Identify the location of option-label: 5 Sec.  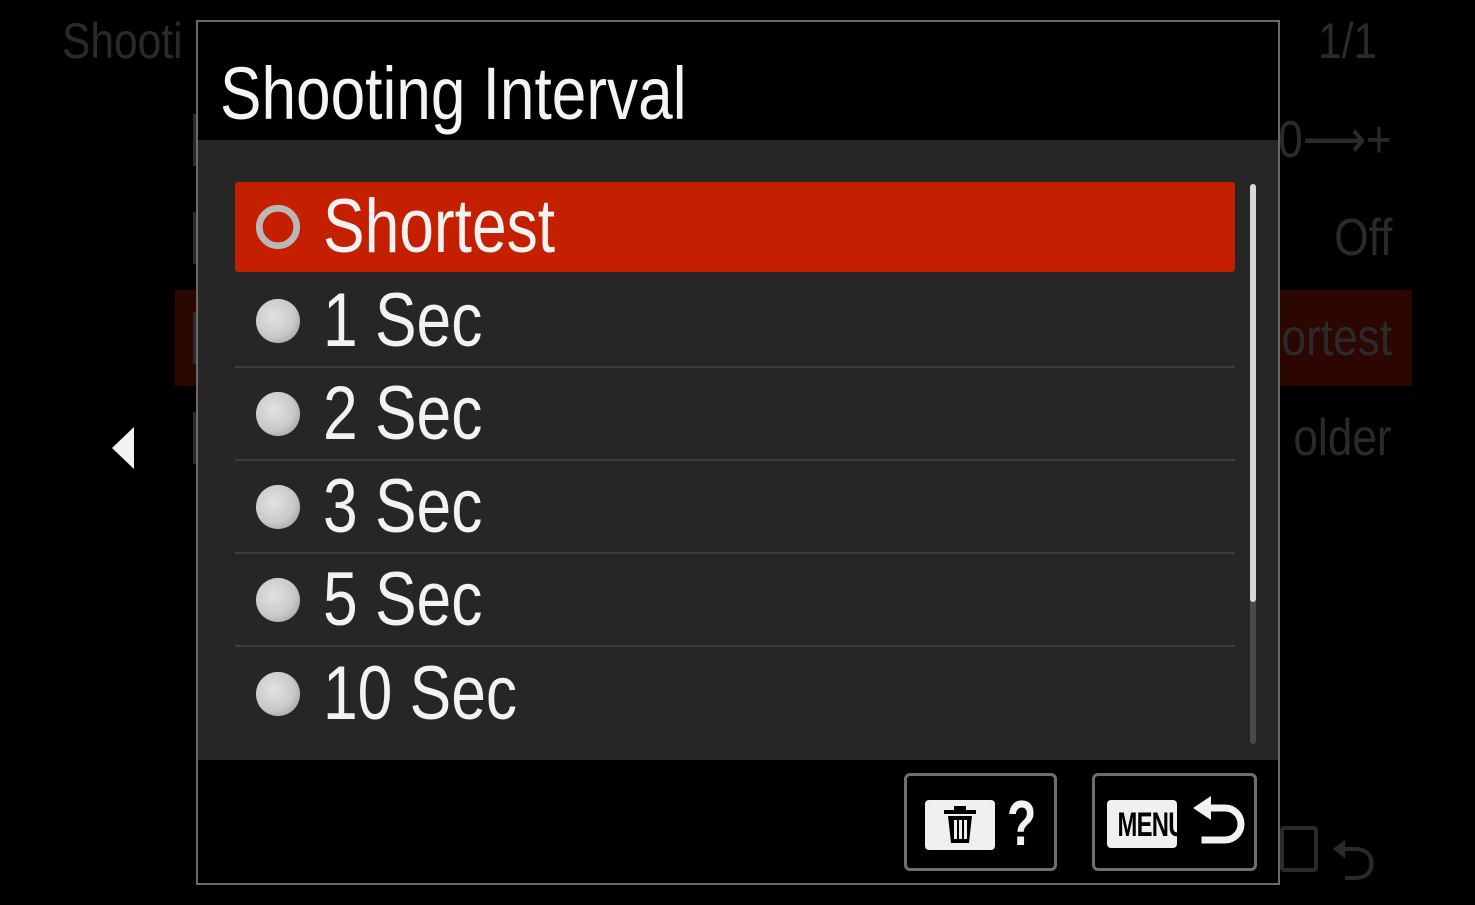
(403, 599).